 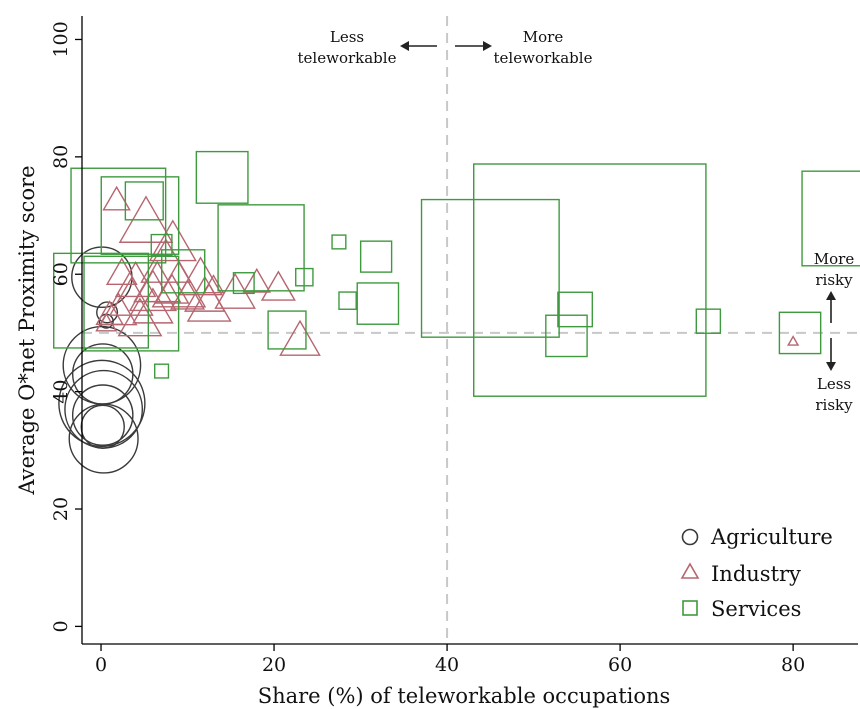 I want to click on x-tick-label: 40, so click(x=447, y=665).